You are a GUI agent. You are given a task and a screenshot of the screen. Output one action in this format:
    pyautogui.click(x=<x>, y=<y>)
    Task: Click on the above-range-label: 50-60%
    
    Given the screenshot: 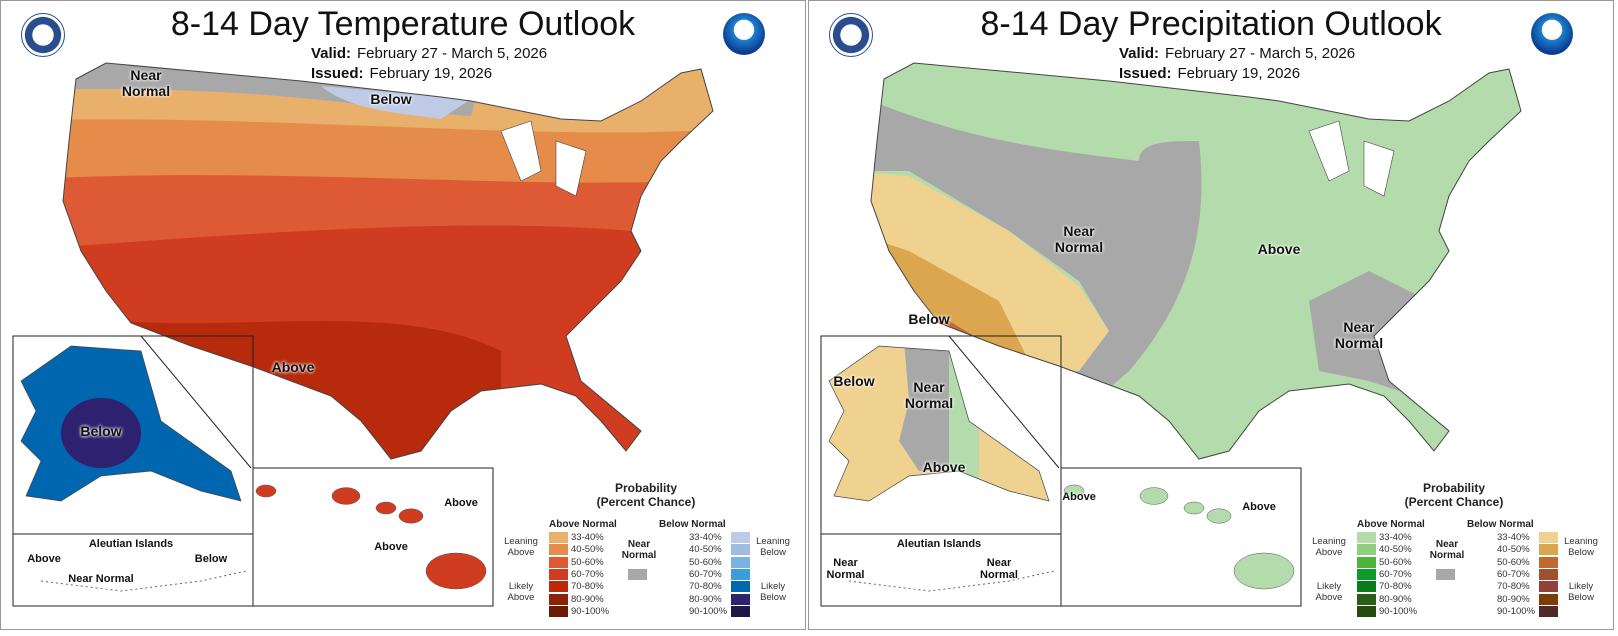 What is the action you would take?
    pyautogui.click(x=587, y=562)
    